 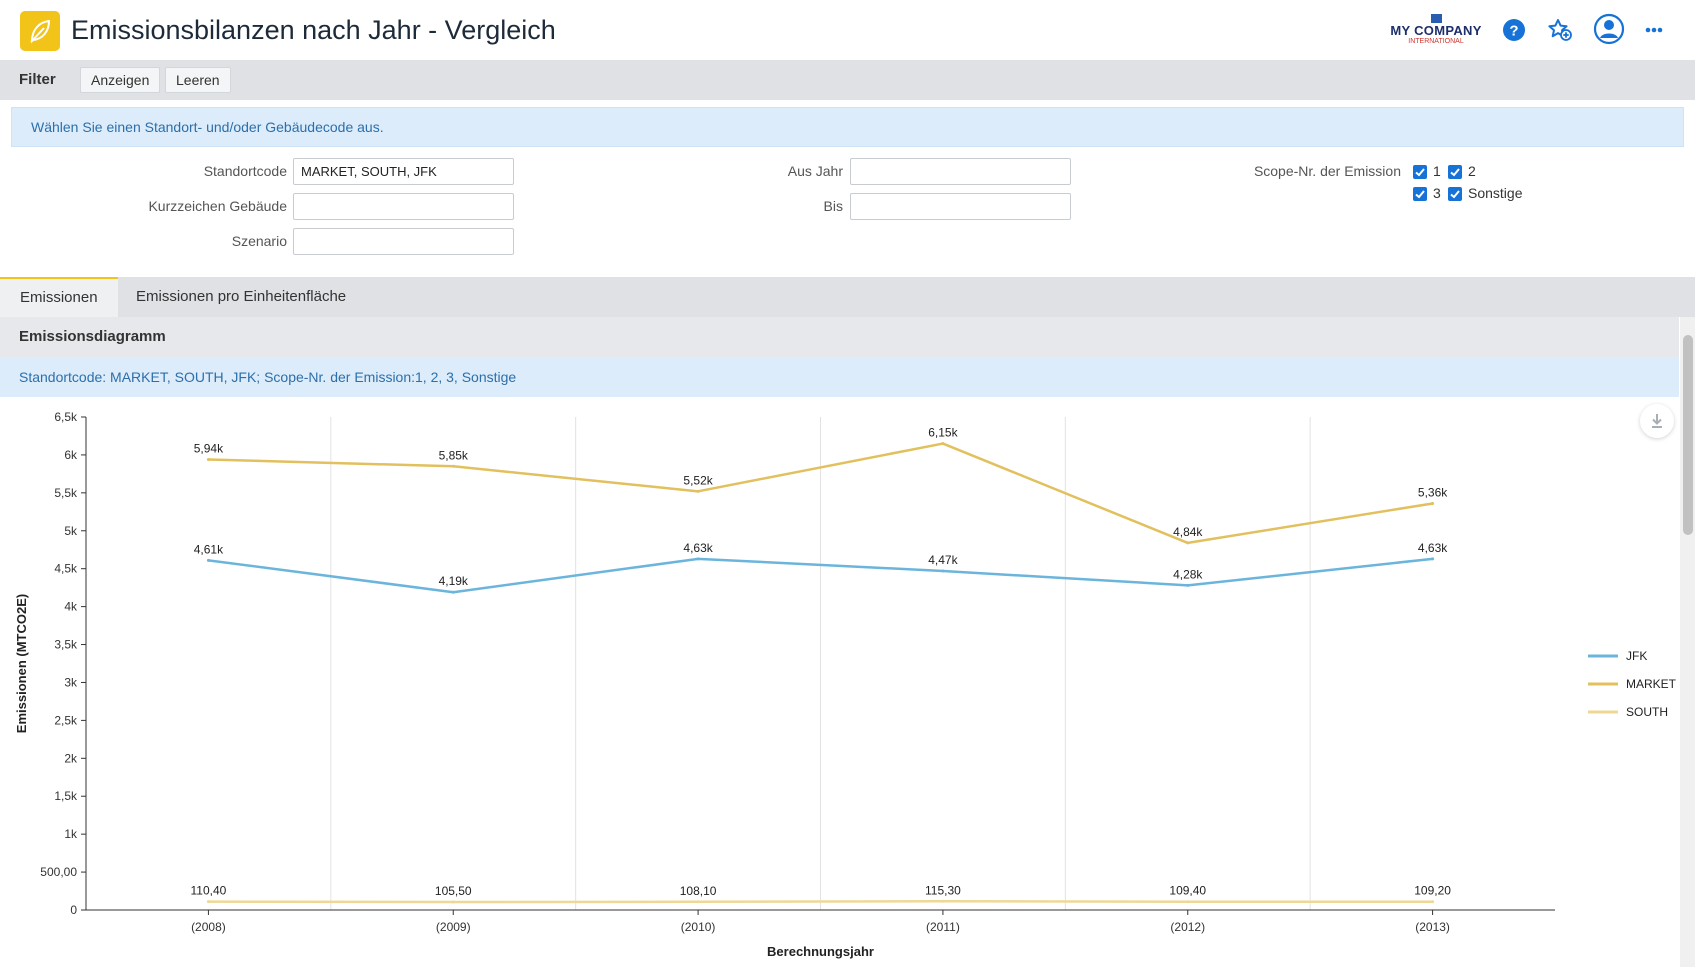 I want to click on scope-3-checkbox, so click(x=1420, y=194).